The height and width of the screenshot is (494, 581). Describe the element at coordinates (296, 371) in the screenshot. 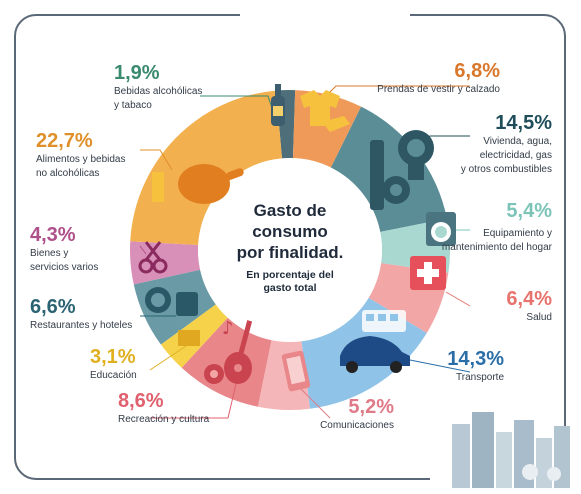

I see `phone-icon` at that location.